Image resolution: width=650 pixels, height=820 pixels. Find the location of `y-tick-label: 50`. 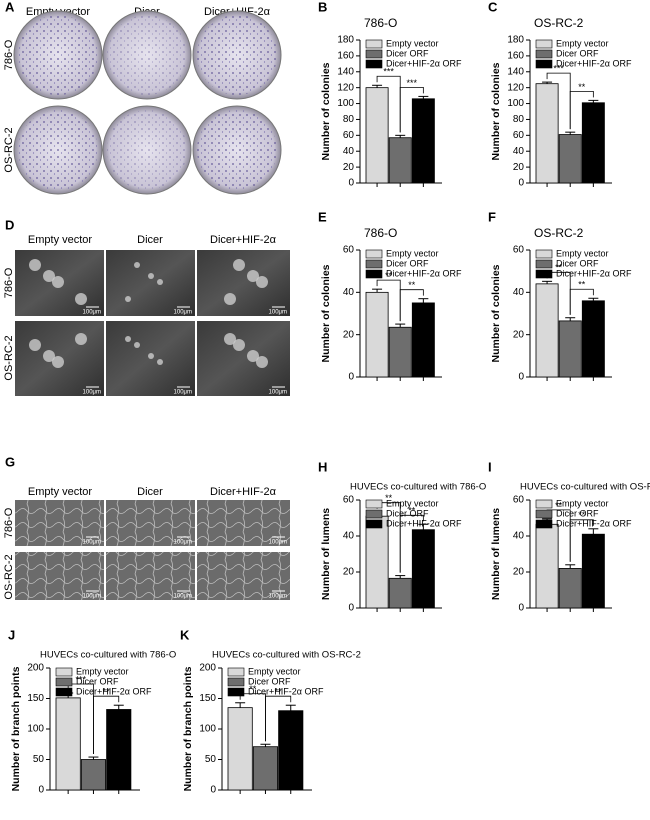

y-tick-label: 50 is located at coordinates (39, 759).